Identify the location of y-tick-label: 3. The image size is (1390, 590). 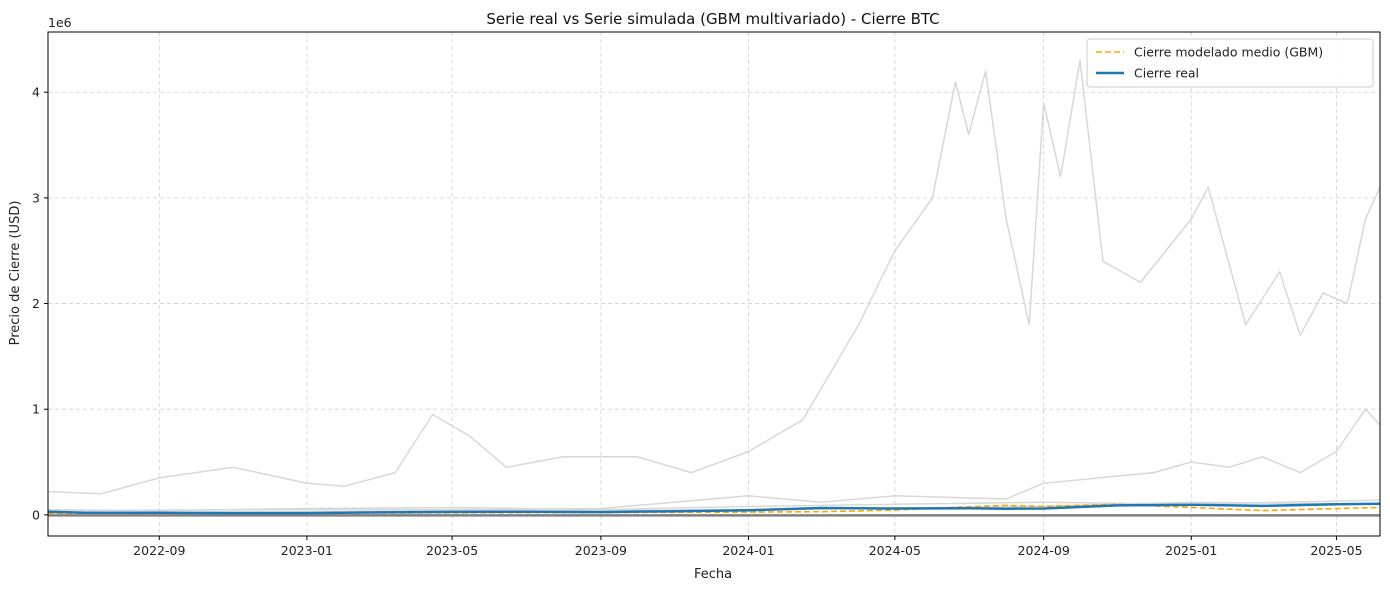
(36, 197).